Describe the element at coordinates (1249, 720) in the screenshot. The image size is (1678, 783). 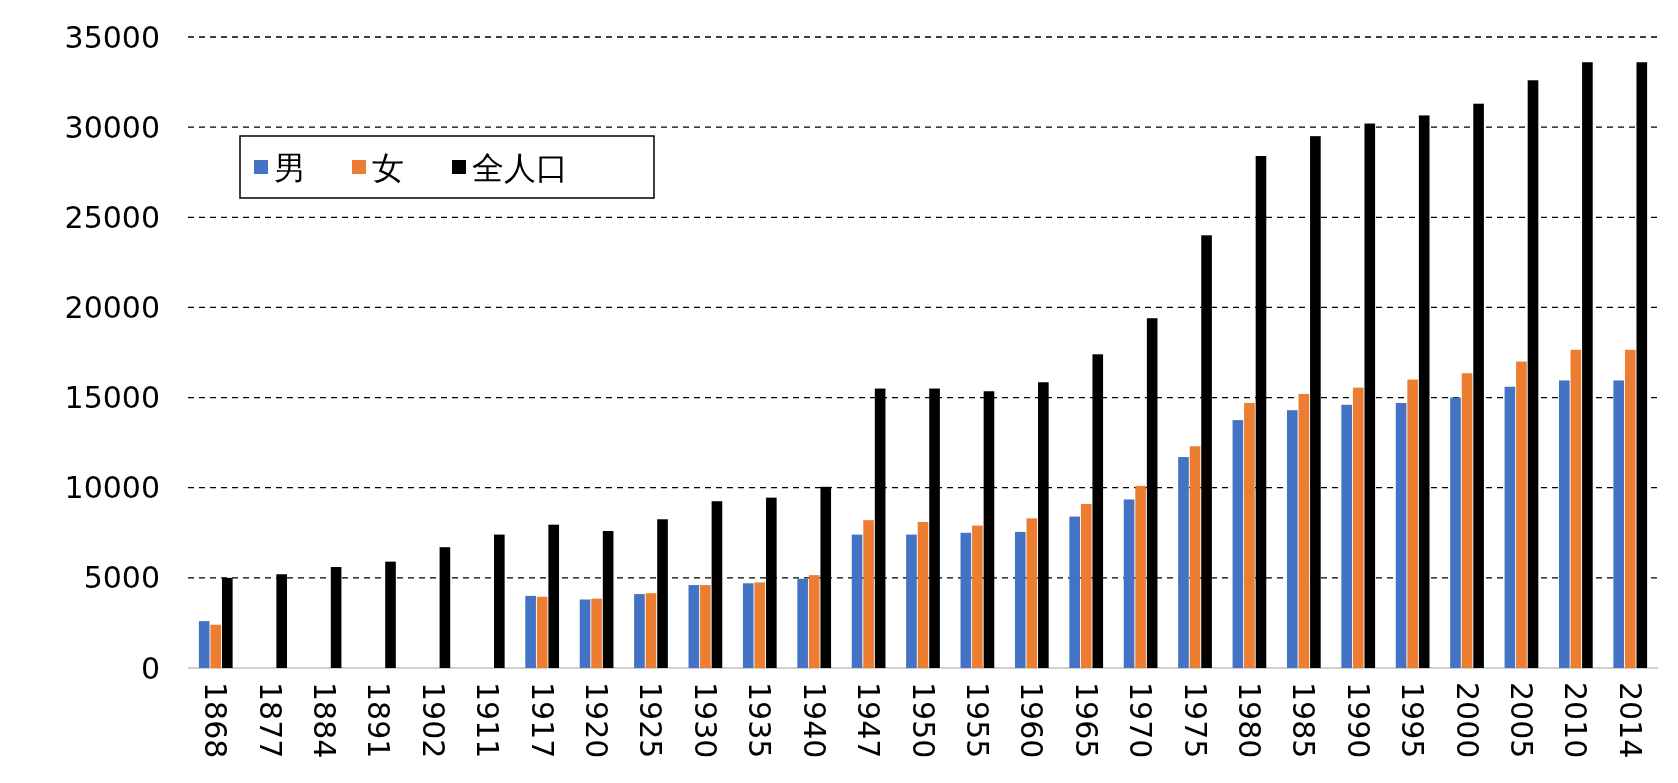
I see `x-tick-label: 1980` at that location.